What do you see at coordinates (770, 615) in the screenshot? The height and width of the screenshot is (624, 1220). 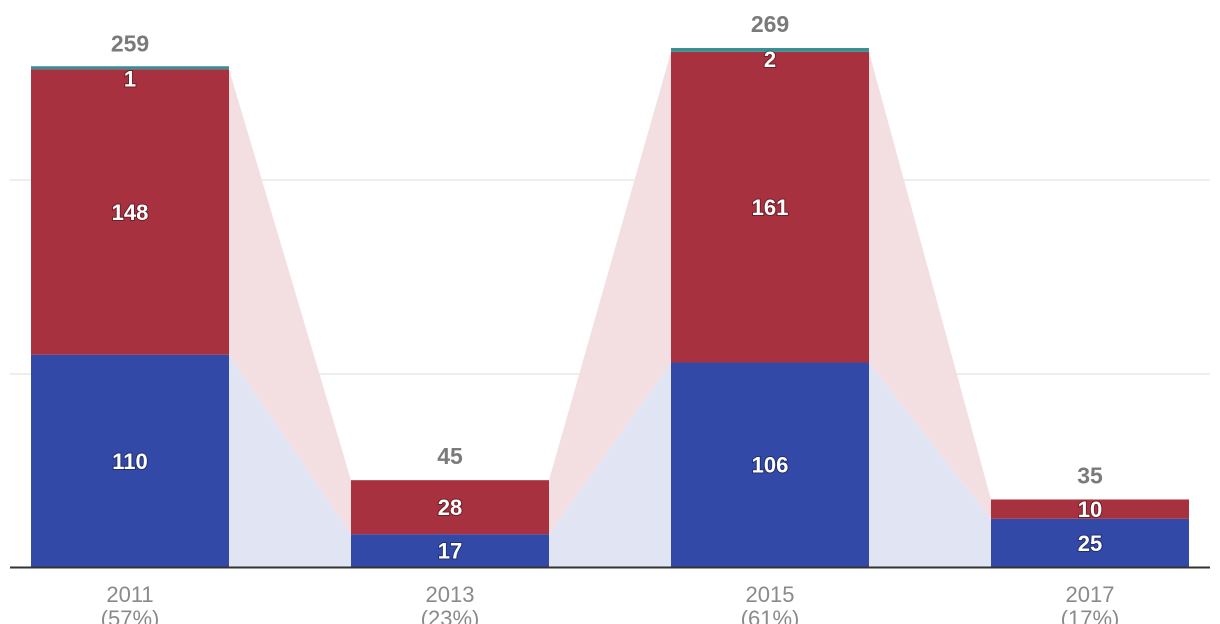 I see `x-tick-sublabel-2015: (61%)` at bounding box center [770, 615].